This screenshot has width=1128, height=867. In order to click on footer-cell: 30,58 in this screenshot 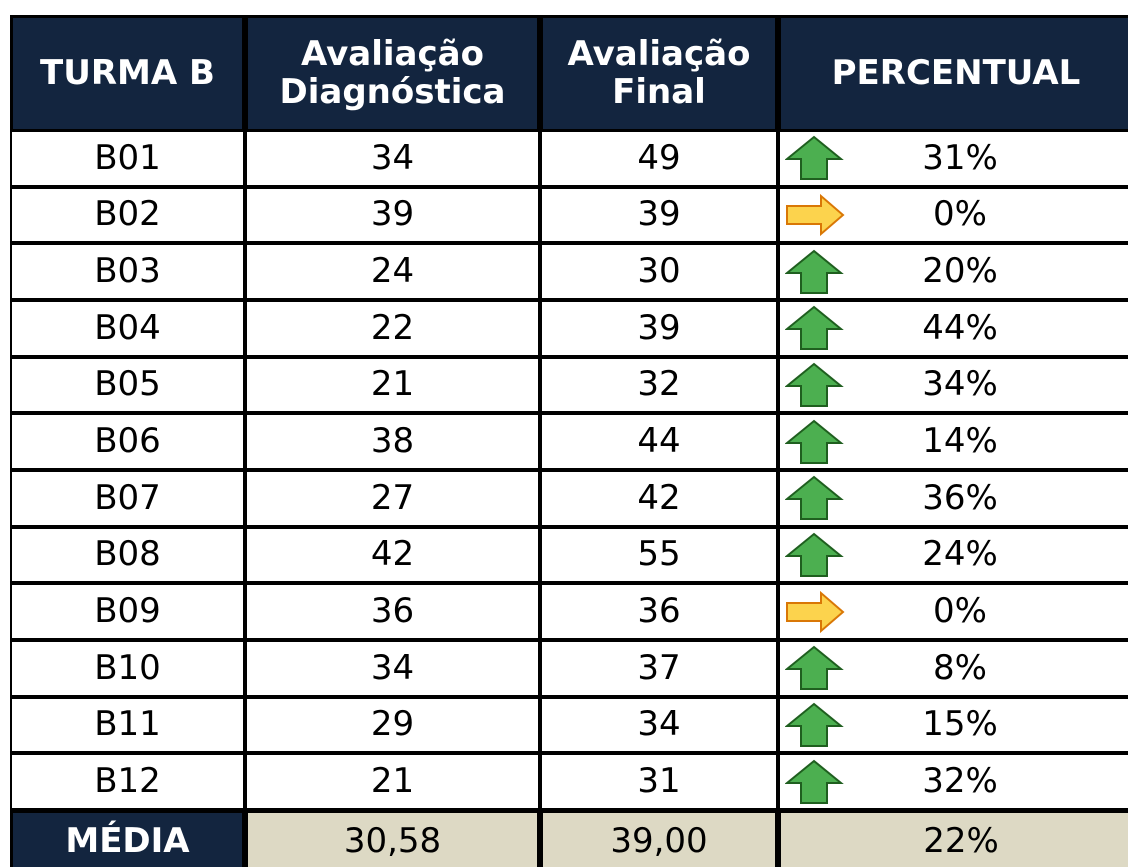, I will do `click(392, 838)`.